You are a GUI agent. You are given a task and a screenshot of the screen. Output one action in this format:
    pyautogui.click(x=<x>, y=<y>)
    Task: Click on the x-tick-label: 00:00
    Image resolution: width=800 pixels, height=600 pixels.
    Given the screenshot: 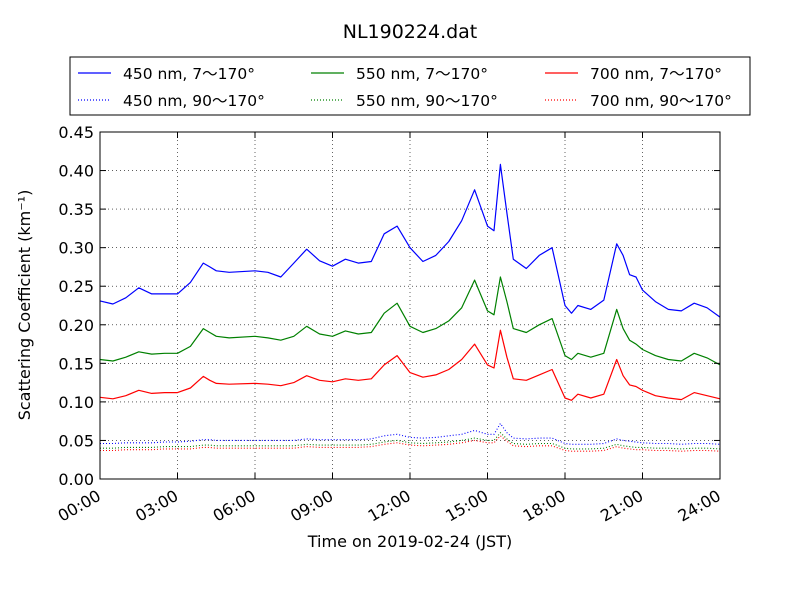 What is the action you would take?
    pyautogui.click(x=79, y=506)
    